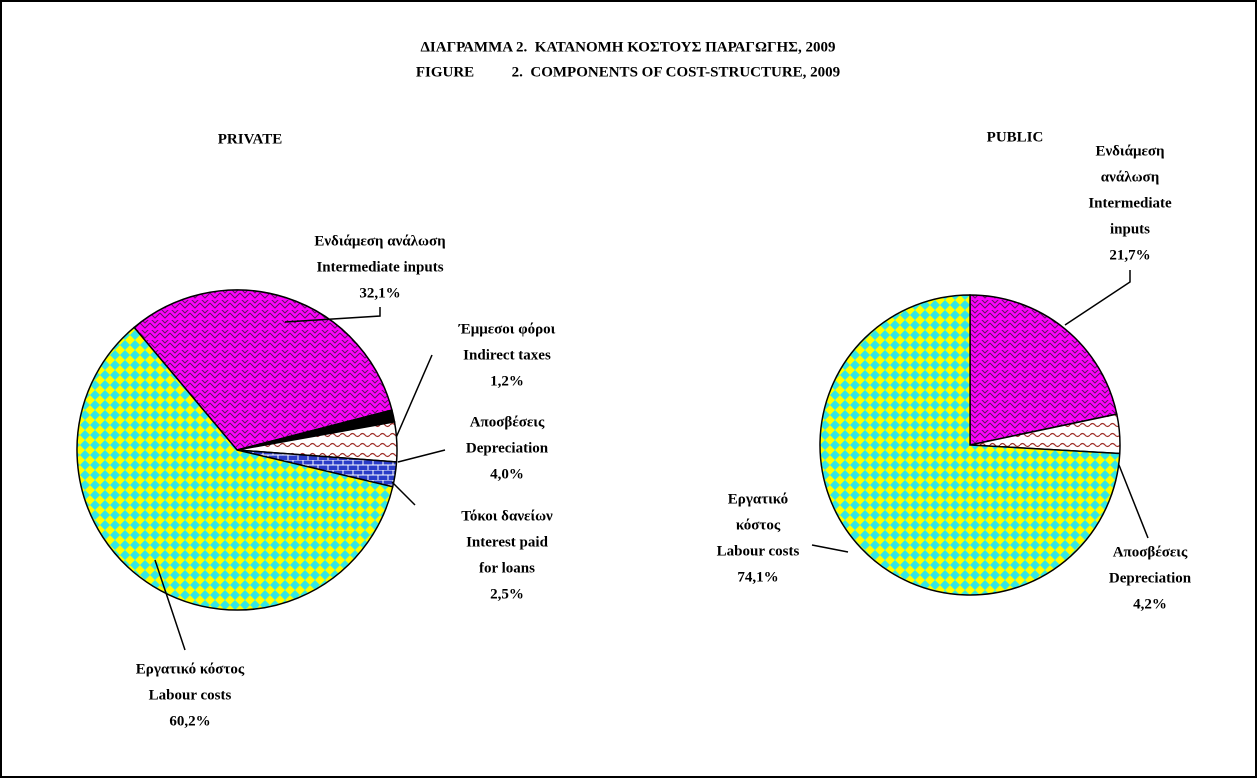  Describe the element at coordinates (379, 241) in the screenshot. I see `slice-label: Ενδιάμεση ανάλωση` at that location.